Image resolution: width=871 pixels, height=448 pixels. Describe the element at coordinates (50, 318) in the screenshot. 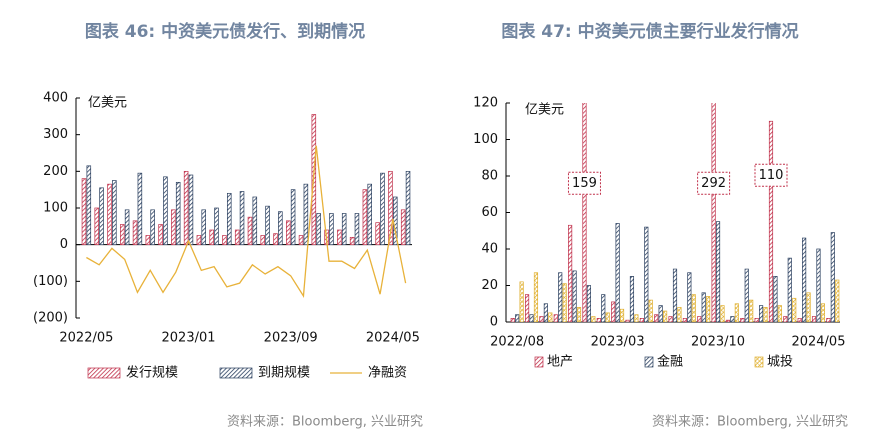

I see `y-tick-label: (200)` at that location.